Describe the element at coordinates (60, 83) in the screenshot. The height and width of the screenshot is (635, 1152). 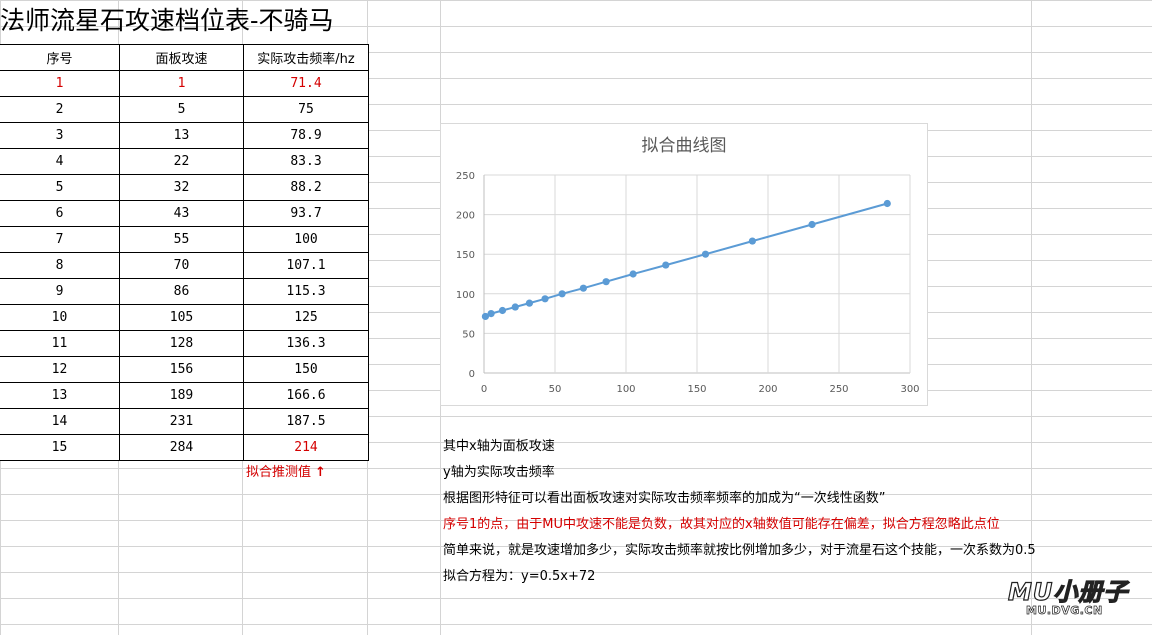
I see `cell-index: 1` at that location.